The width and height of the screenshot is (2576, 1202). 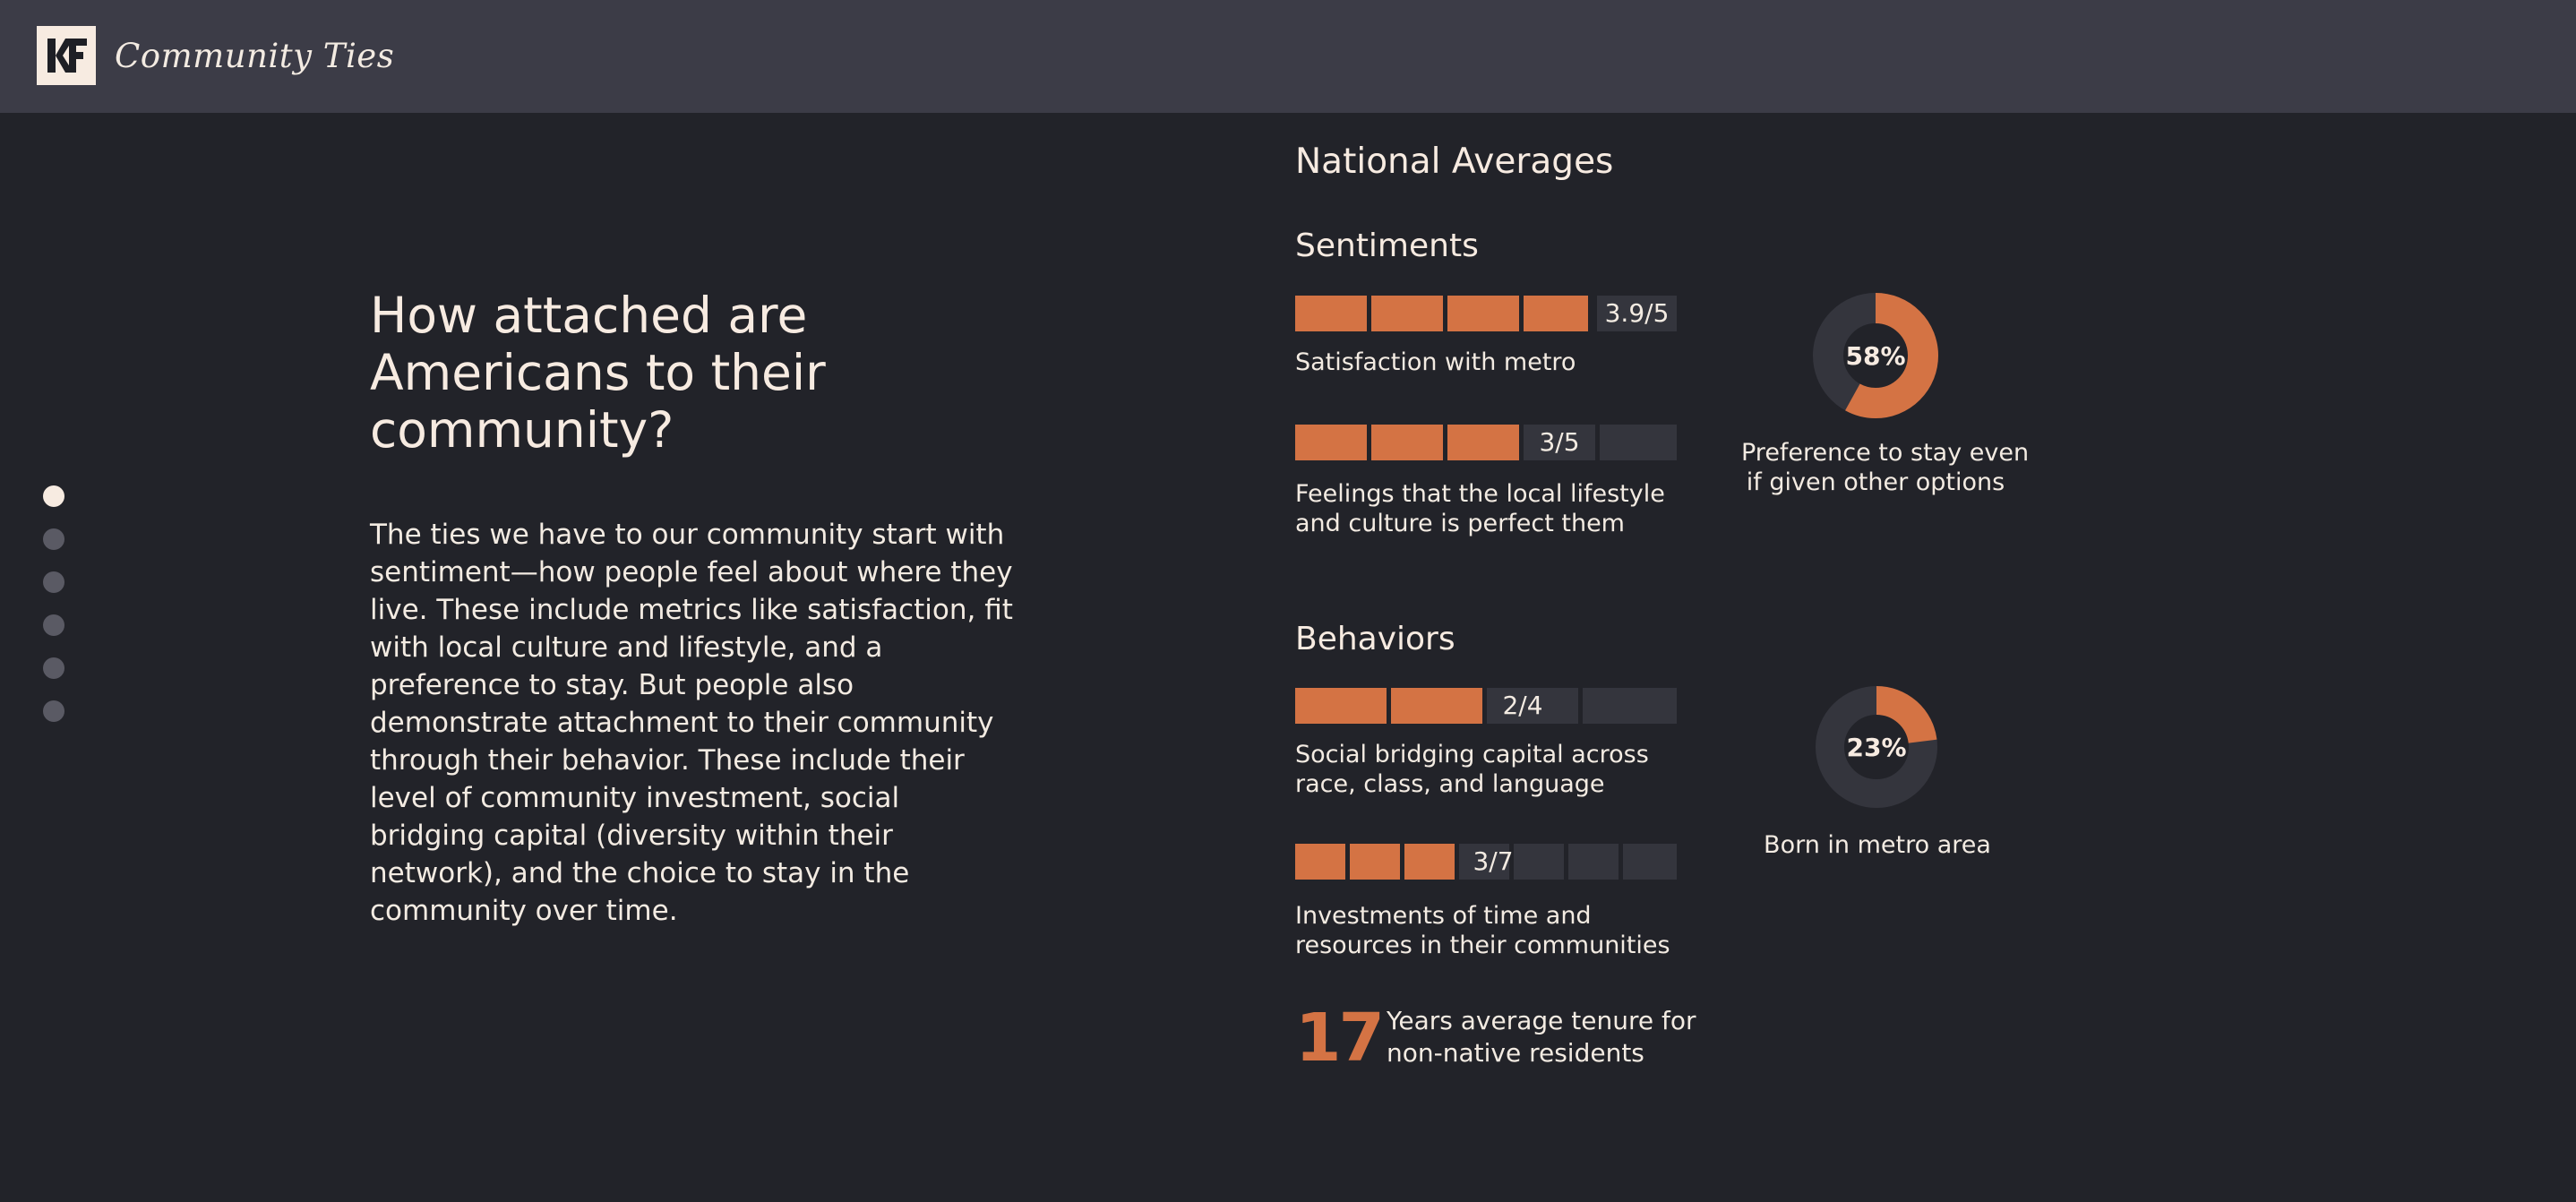 I want to click on investments-label-line: Investments of time and, so click(x=1443, y=916).